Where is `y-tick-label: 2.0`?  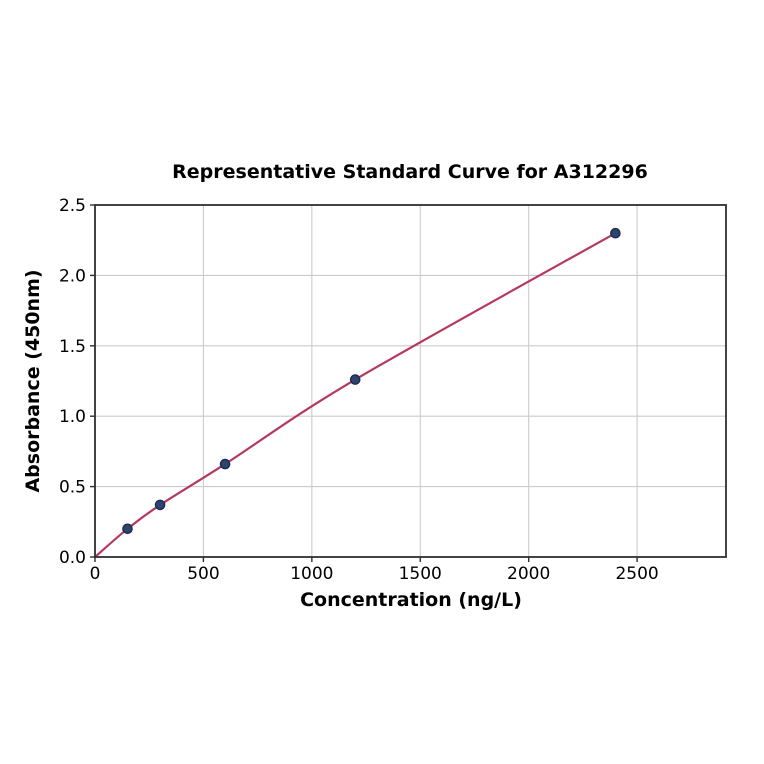
y-tick-label: 2.0 is located at coordinates (72, 276).